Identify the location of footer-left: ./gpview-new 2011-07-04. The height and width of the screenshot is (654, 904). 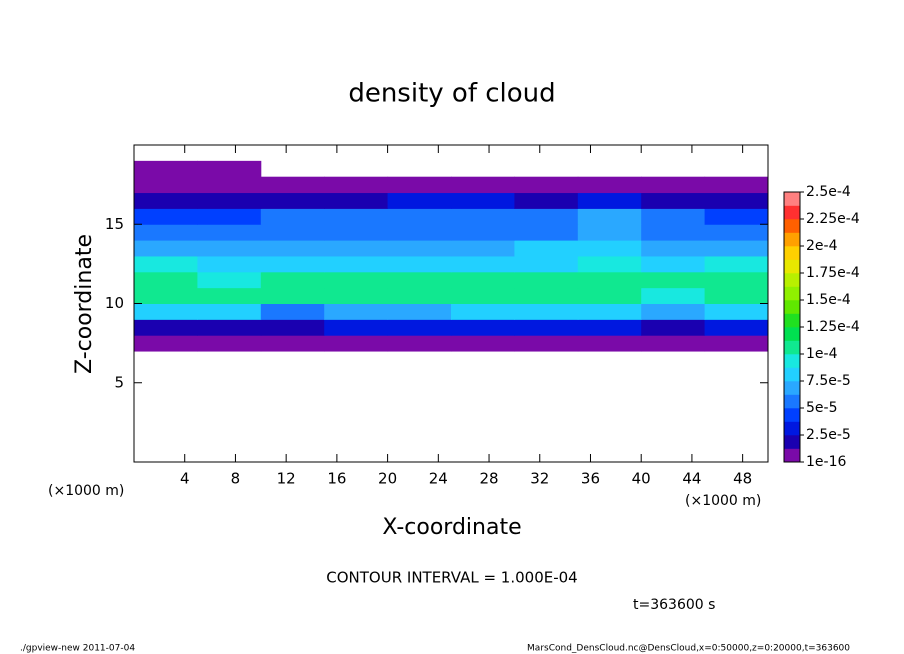
(77, 649).